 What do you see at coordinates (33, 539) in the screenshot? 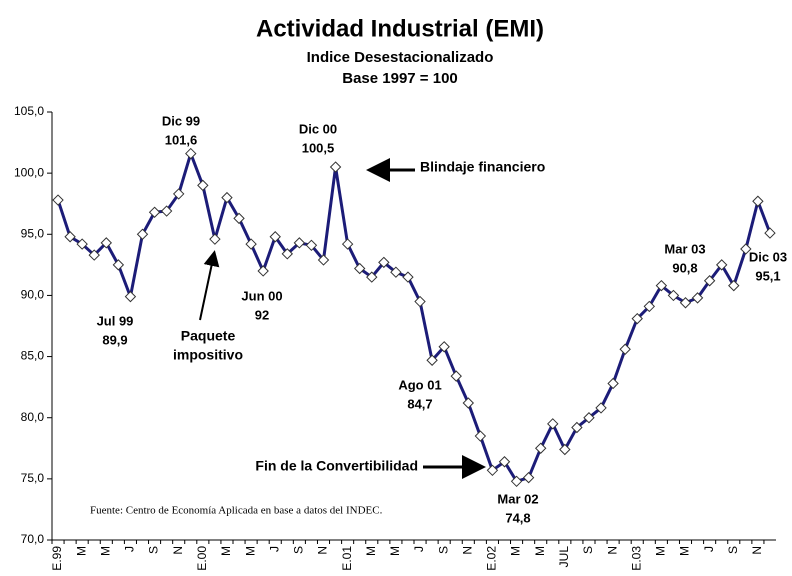
I see `y-tick-label: 70,0` at bounding box center [33, 539].